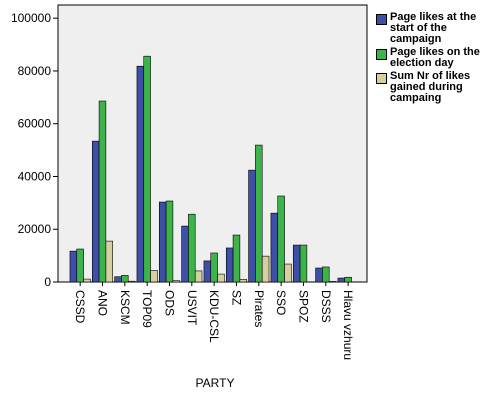 The image size is (503, 403). What do you see at coordinates (169, 303) in the screenshot?
I see `x-tick-label: ODS` at bounding box center [169, 303].